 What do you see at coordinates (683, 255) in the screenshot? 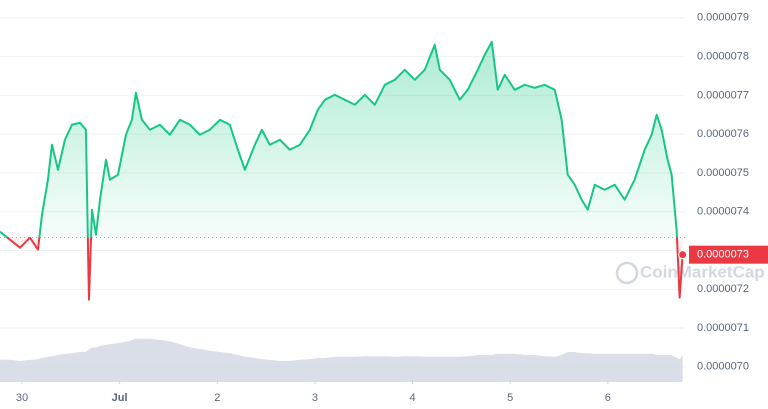
I see `last-point` at bounding box center [683, 255].